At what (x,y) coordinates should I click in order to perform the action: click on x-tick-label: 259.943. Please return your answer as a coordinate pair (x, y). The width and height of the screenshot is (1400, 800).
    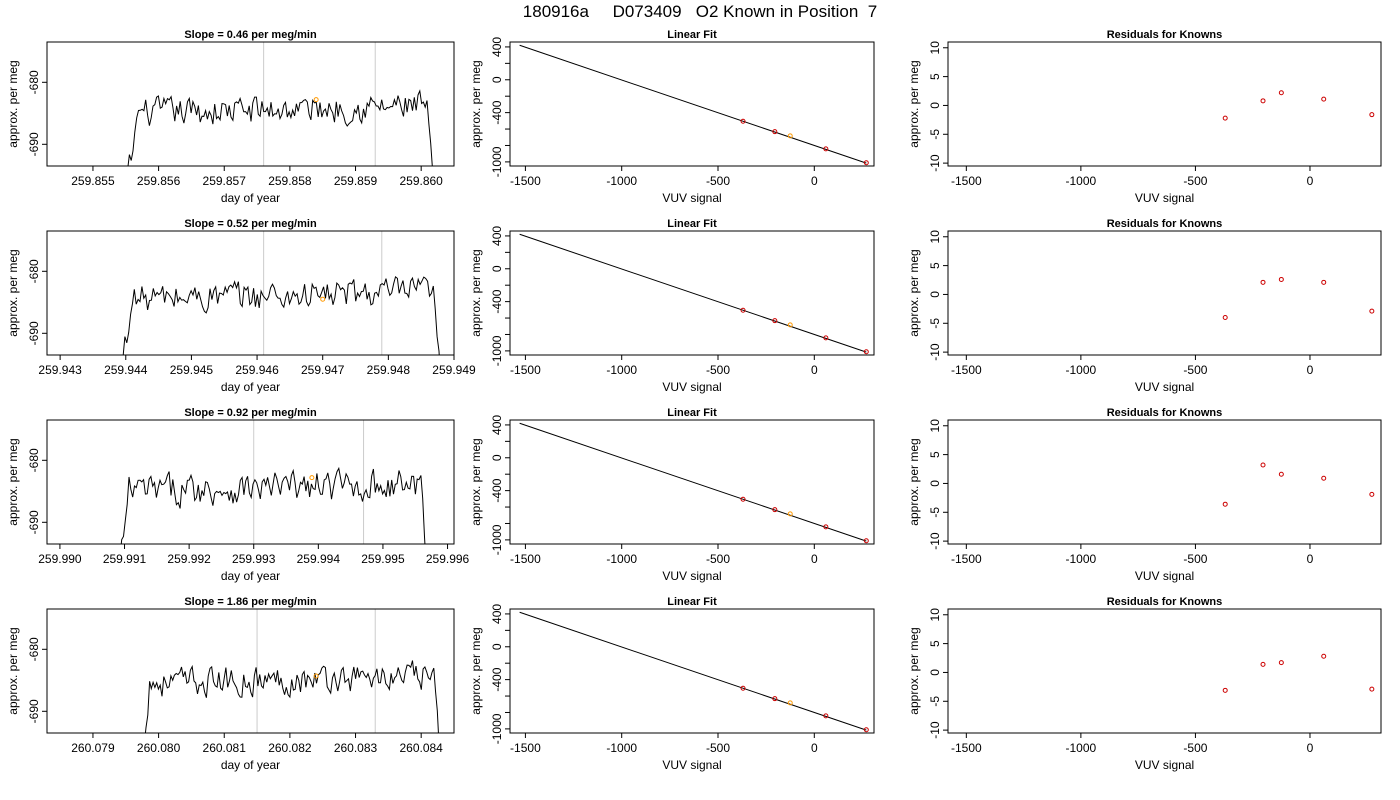
    Looking at the image, I should click on (60, 370).